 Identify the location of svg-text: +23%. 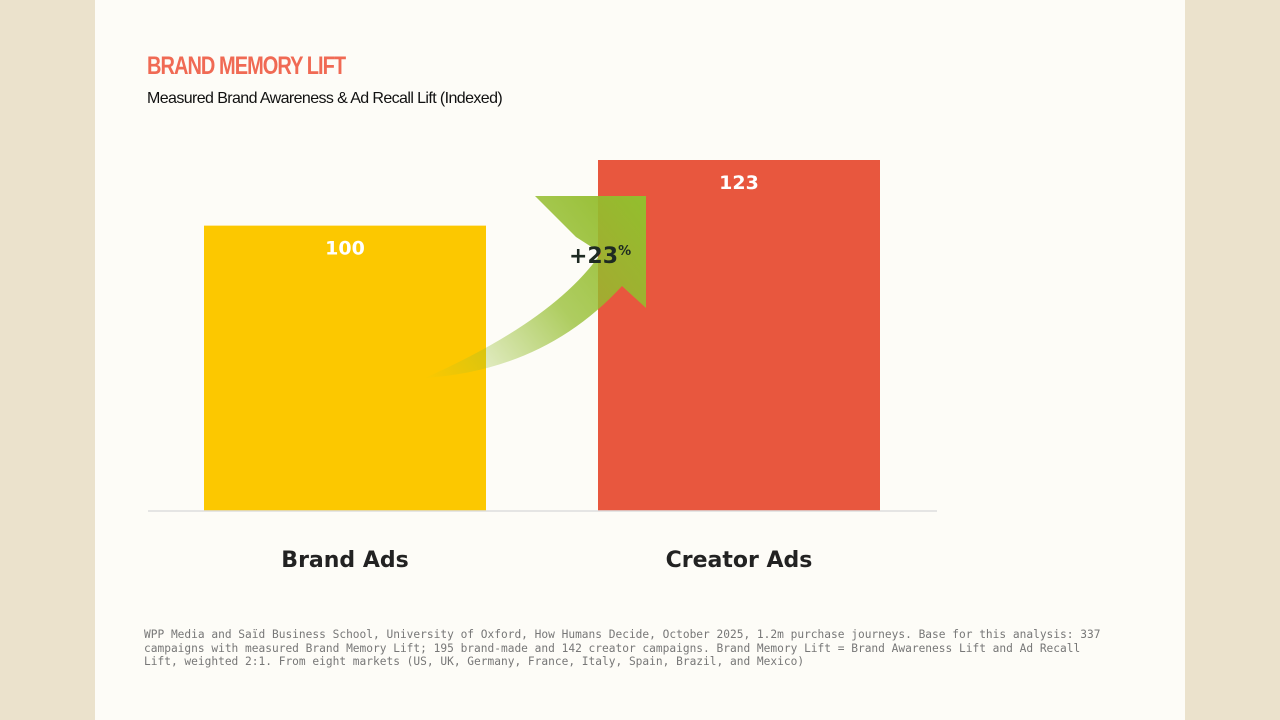
(600, 256).